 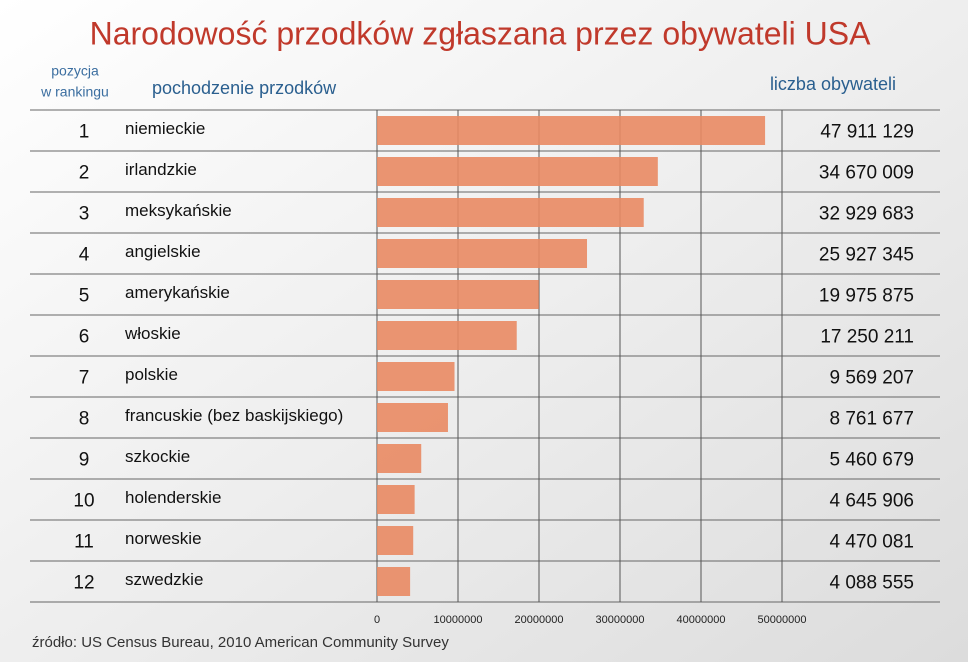 What do you see at coordinates (83, 501) in the screenshot?
I see `rank: 10` at bounding box center [83, 501].